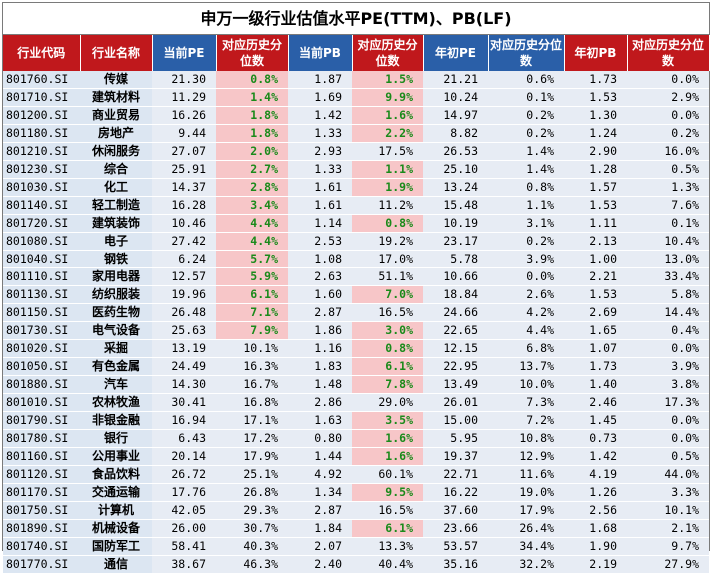  I want to click on cell-start-pb-percentile: 0.4%, so click(668, 331).